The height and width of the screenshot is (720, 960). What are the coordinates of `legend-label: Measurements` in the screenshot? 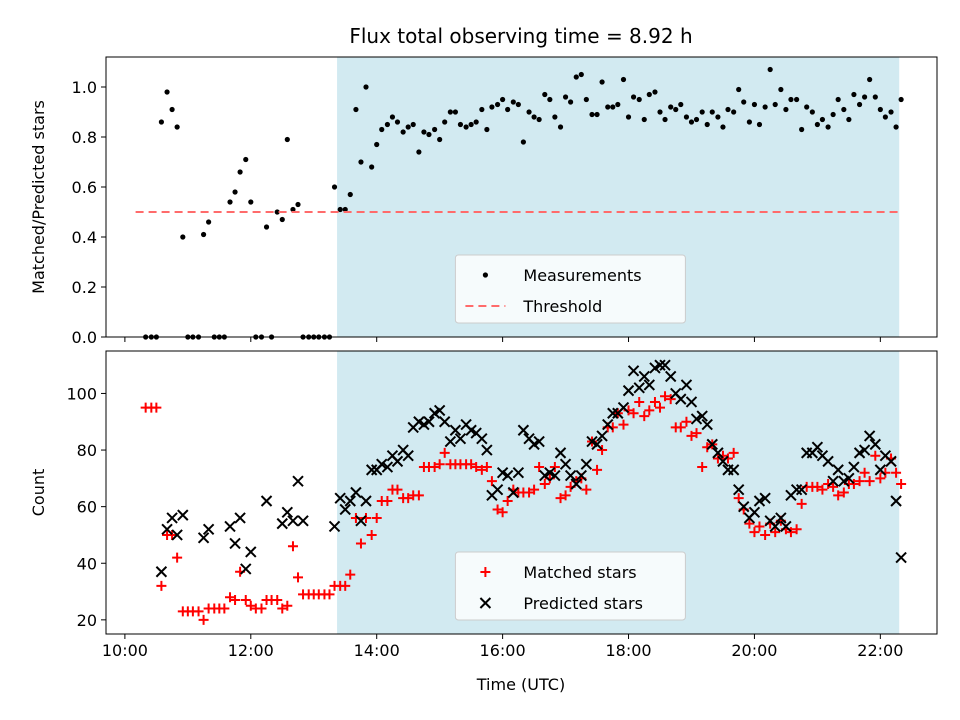 It's located at (582, 275).